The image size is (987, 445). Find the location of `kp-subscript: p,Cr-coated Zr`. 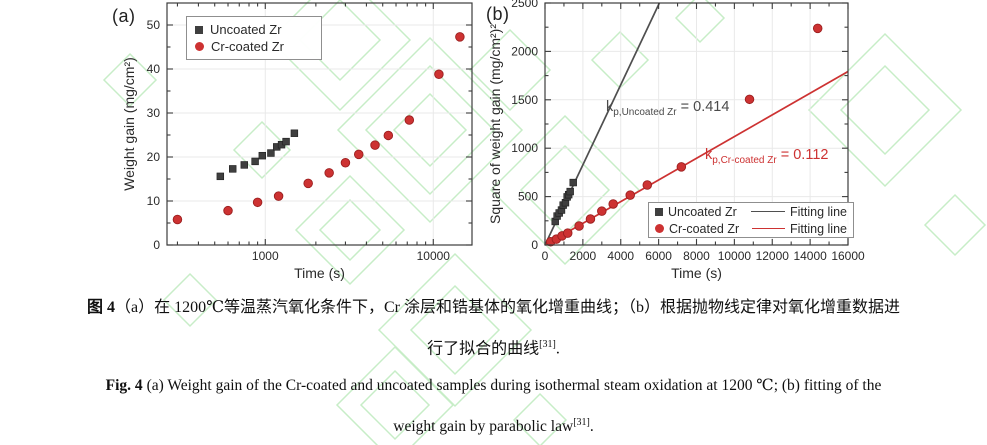

kp-subscript: p,Cr-coated Zr is located at coordinates (744, 160).